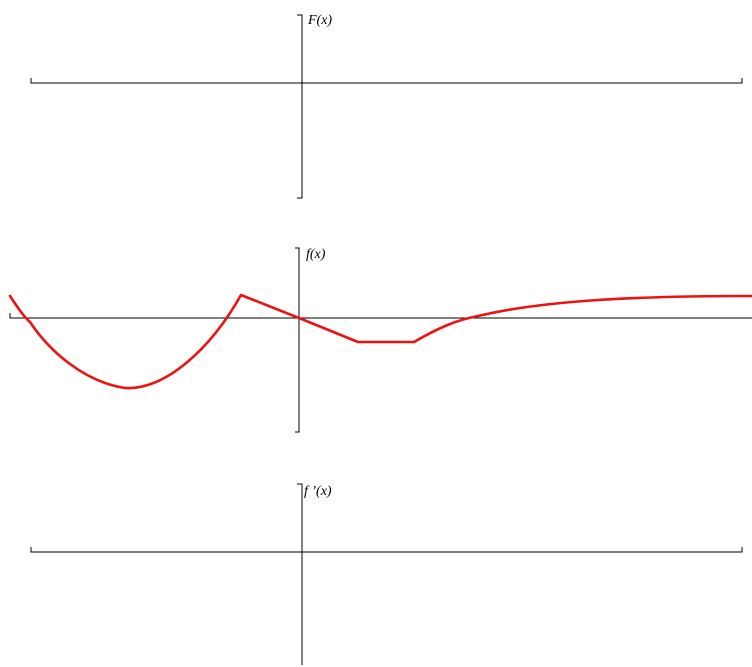 This screenshot has height=667, width=752. Describe the element at coordinates (319, 20) in the screenshot. I see `axis-label: F(x)` at that location.